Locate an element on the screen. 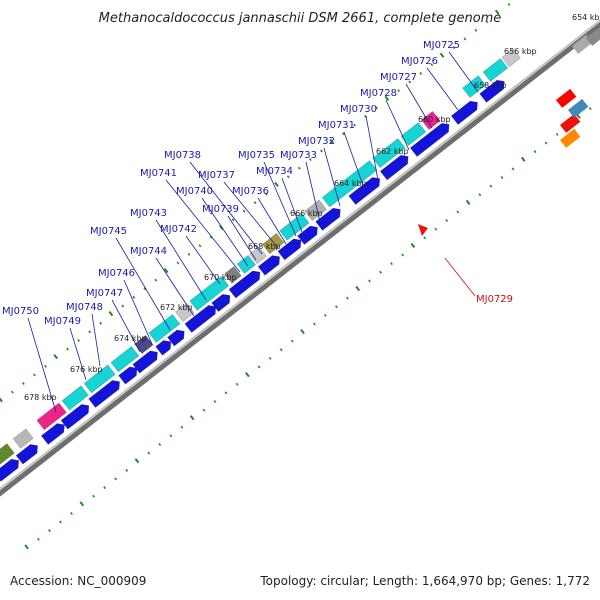 The image size is (600, 600). tick-label: 658 kbp is located at coordinates (490, 85).